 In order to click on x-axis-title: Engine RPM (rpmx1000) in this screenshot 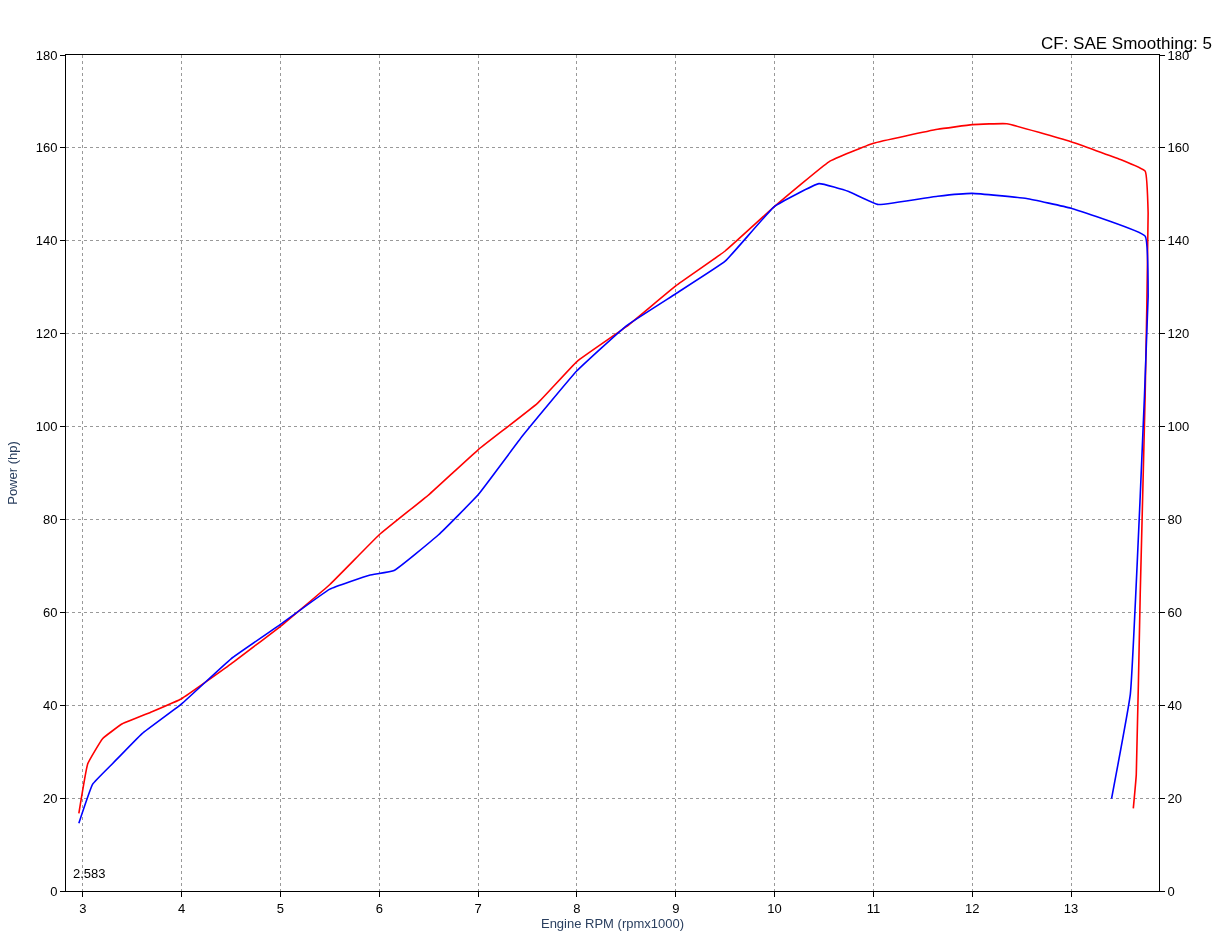, I will do `click(612, 923)`.